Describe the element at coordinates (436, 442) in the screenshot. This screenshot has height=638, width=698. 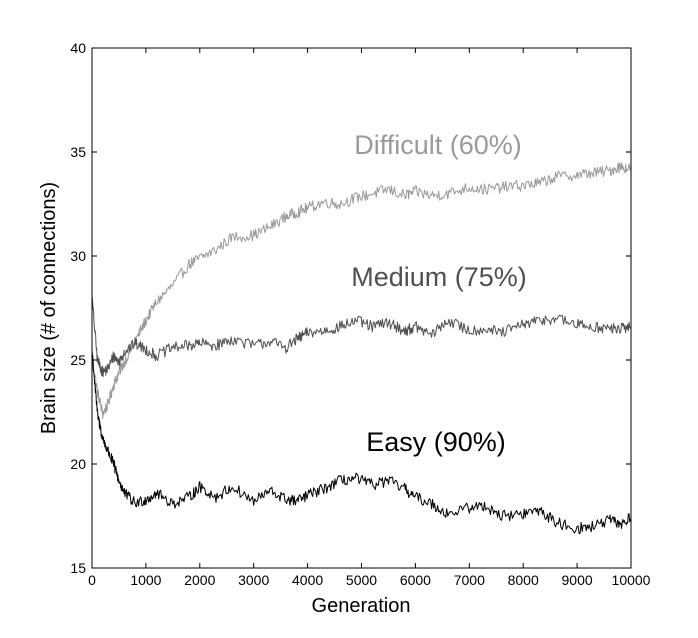
I see `series-label-easy: Easy (90%)` at that location.